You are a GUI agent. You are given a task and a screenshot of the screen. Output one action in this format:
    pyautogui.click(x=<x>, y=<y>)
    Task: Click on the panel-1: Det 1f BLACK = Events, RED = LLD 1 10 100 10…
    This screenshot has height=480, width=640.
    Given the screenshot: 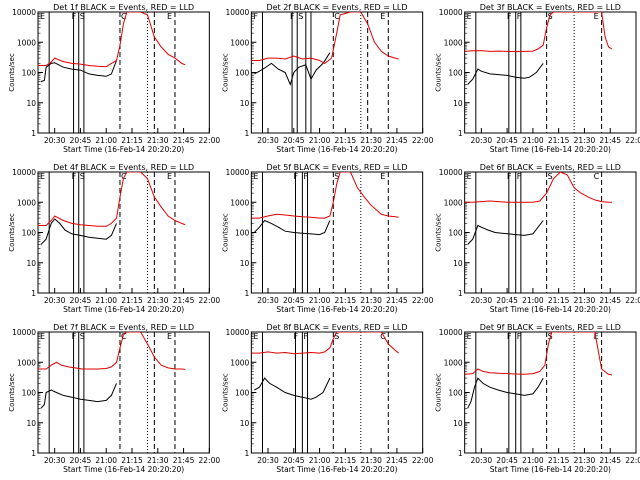 What is the action you would take?
    pyautogui.click(x=114, y=78)
    